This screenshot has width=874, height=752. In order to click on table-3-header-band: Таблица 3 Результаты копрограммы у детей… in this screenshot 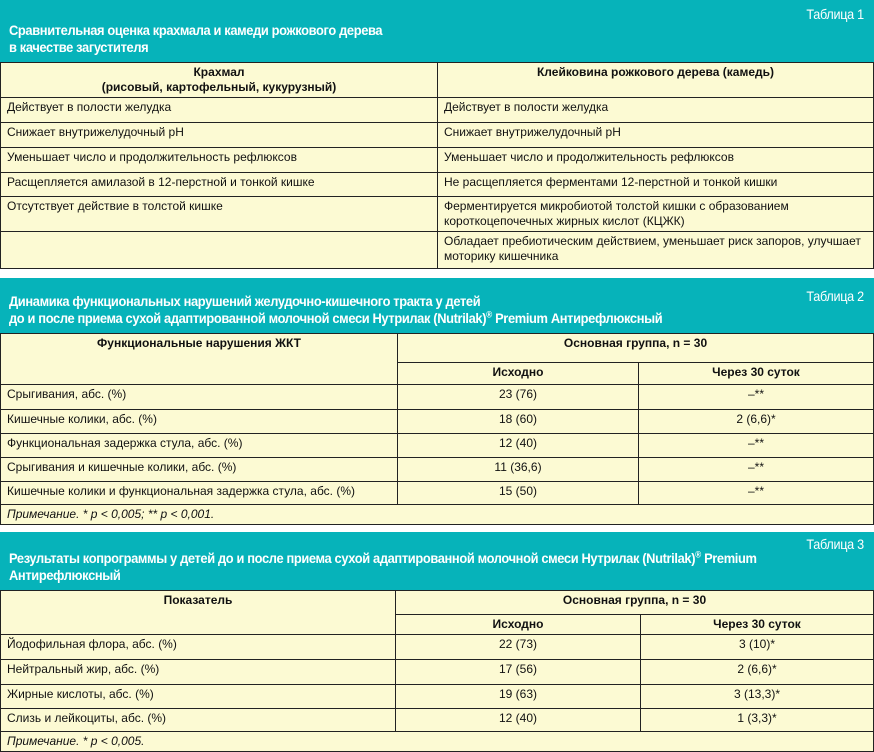, I will do `click(437, 561)`.